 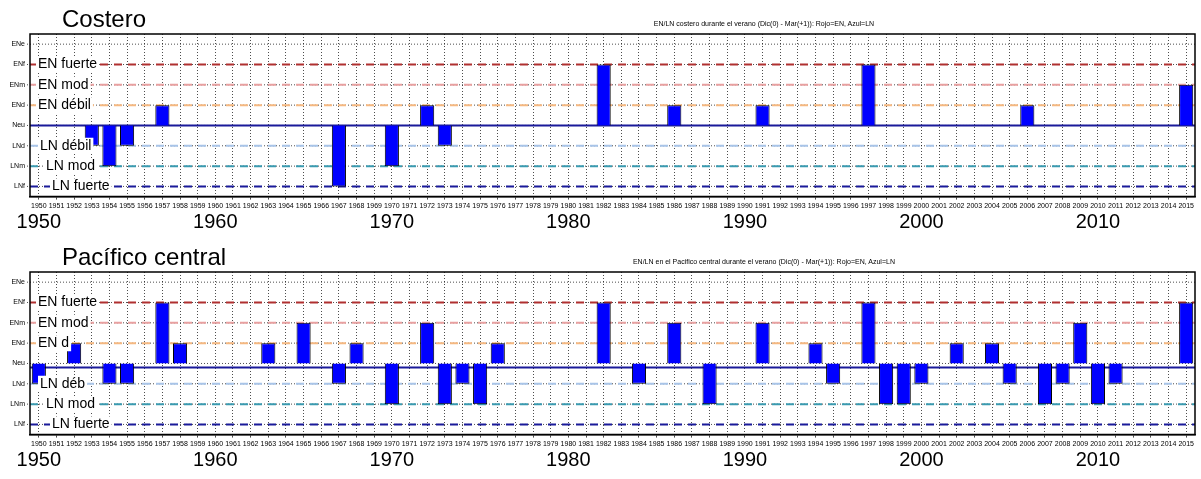 What do you see at coordinates (104, 18) in the screenshot?
I see `chart-title: Costero` at bounding box center [104, 18].